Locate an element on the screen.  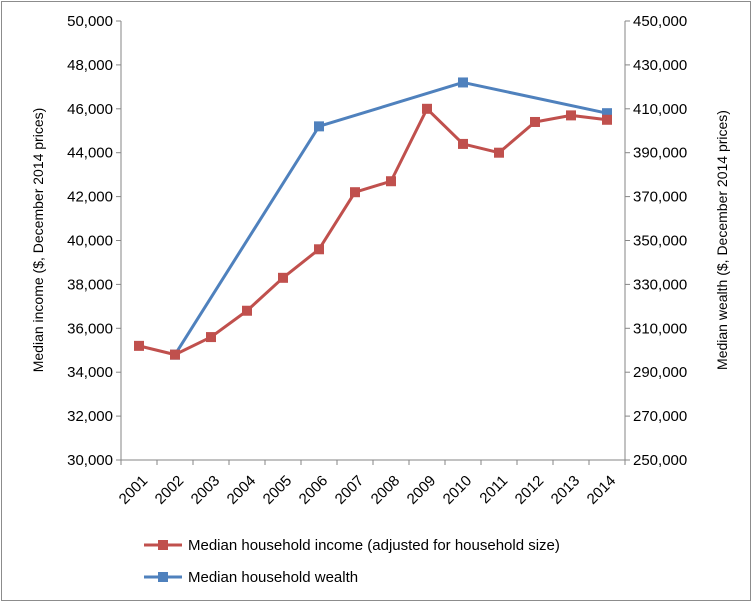
x-tick-label: 2014 is located at coordinates (602, 490).